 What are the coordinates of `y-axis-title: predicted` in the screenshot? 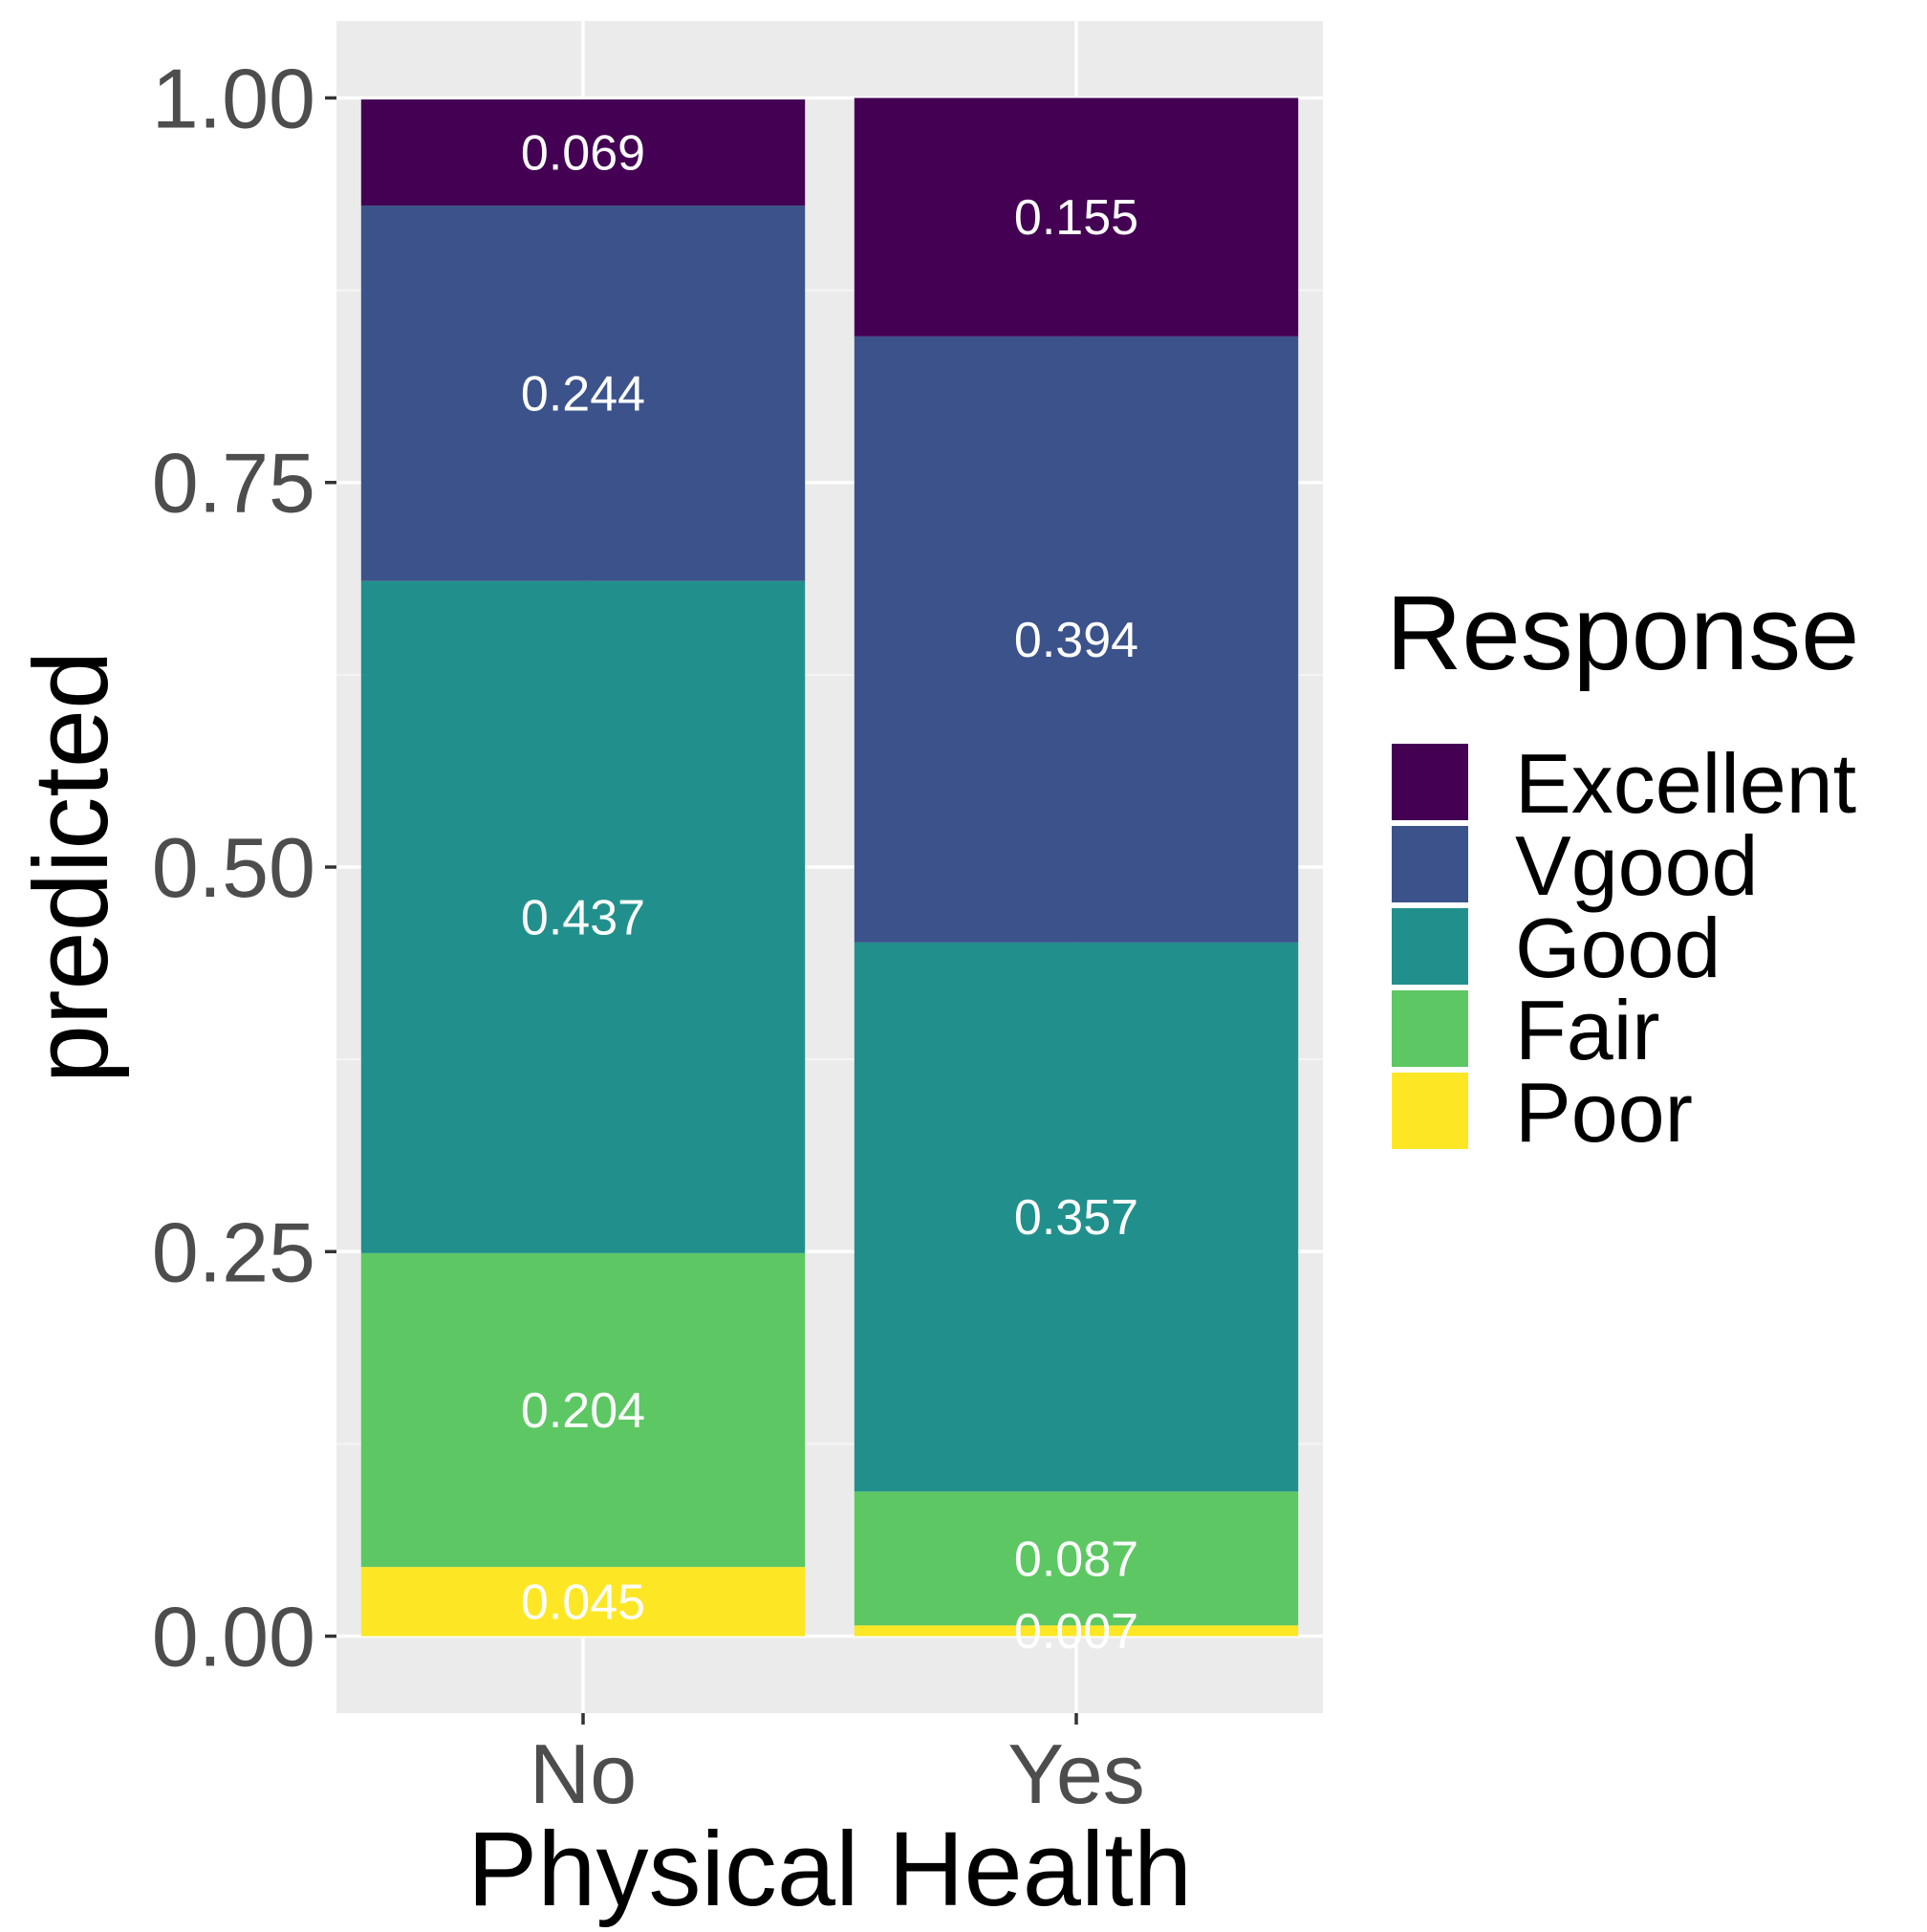 It's located at (71, 868).